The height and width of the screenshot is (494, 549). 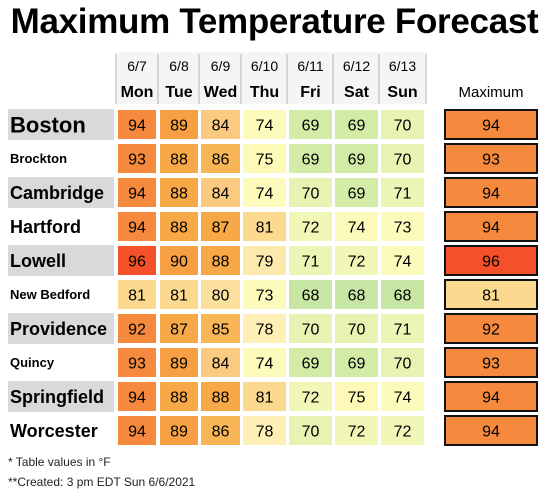 I want to click on day-header: Tue, so click(x=178, y=92).